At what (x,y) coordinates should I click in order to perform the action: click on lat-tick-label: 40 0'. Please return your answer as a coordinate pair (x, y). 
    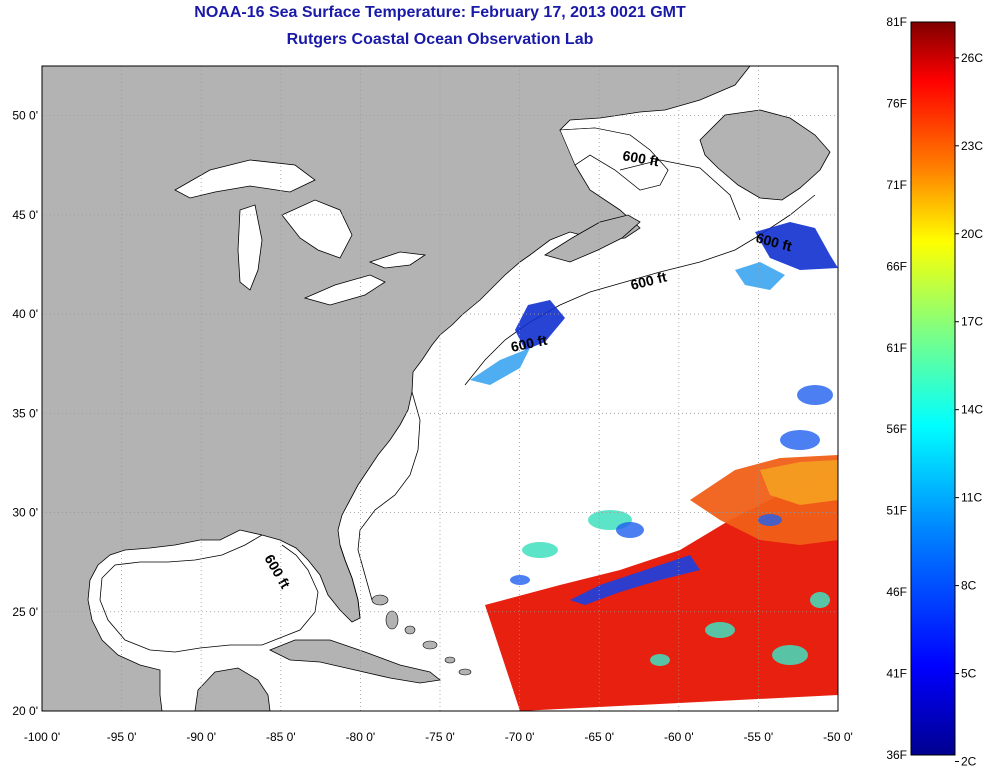
    Looking at the image, I should click on (25, 314).